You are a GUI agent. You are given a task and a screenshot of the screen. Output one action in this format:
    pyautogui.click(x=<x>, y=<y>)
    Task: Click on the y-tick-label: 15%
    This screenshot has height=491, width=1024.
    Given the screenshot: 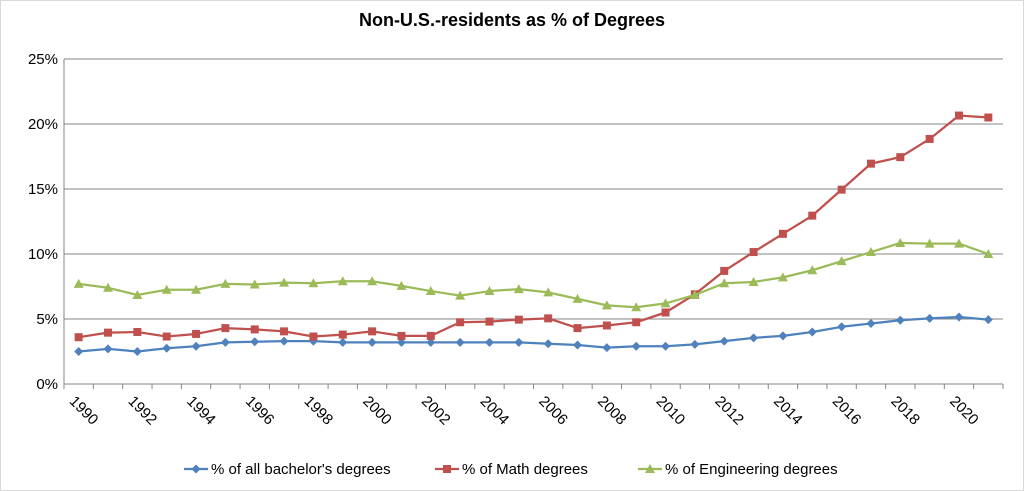 What is the action you would take?
    pyautogui.click(x=43, y=189)
    